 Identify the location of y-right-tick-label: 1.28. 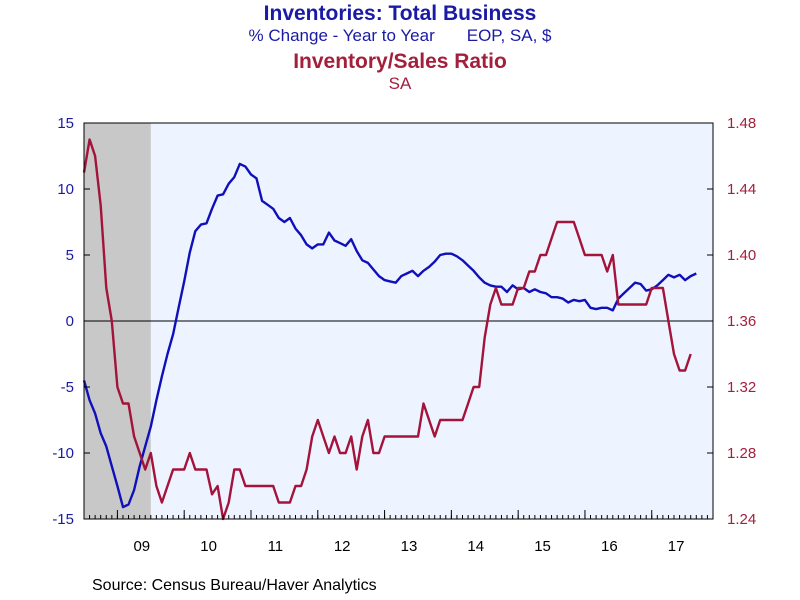
(741, 453).